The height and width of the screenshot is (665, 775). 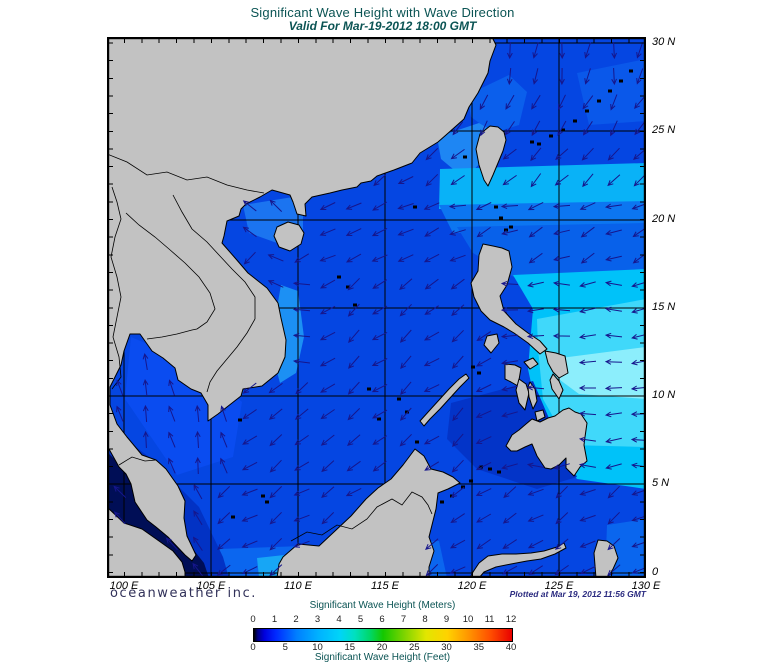 What do you see at coordinates (296, 619) in the screenshot?
I see `legend-meters-tick: 2` at bounding box center [296, 619].